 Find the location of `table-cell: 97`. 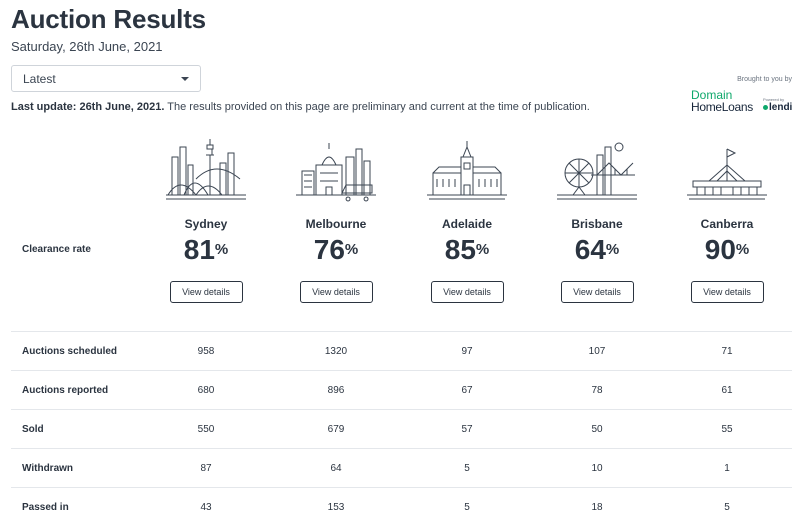

table-cell: 97 is located at coordinates (467, 351).